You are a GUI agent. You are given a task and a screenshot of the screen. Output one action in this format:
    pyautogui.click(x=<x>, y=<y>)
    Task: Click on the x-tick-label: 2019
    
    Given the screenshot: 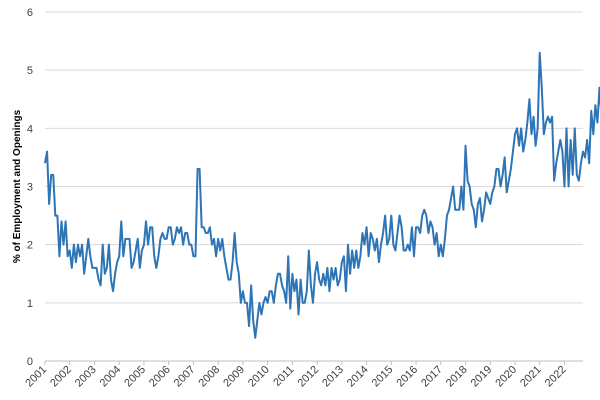 What is the action you would take?
    pyautogui.click(x=482, y=377)
    